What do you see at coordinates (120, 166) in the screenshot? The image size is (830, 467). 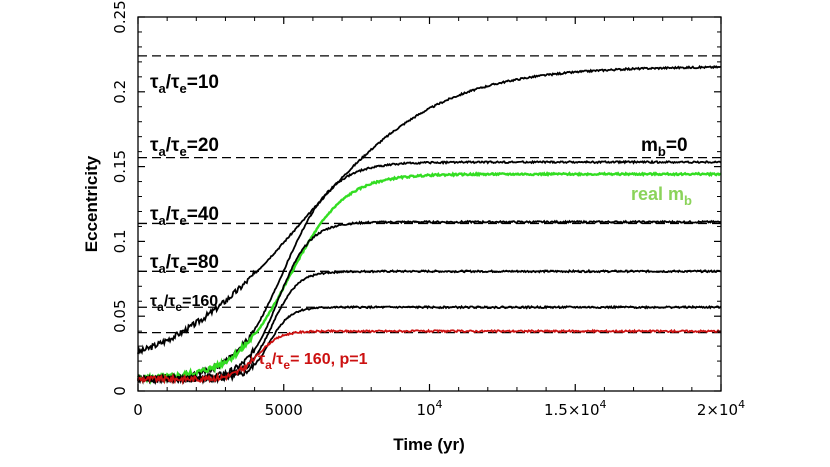 I see `y-tick-label-3: 0.15` at bounding box center [120, 166].